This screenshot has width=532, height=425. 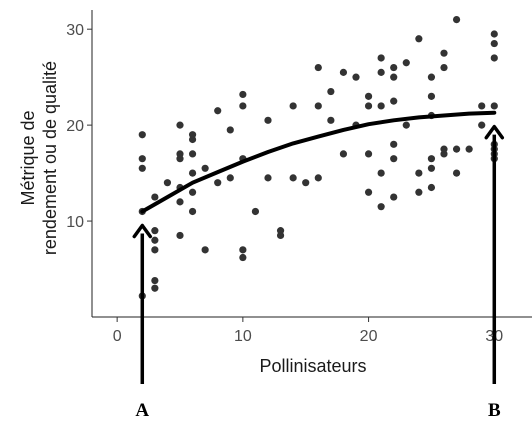 What do you see at coordinates (369, 336) in the screenshot?
I see `x-tick-label: 20` at bounding box center [369, 336].